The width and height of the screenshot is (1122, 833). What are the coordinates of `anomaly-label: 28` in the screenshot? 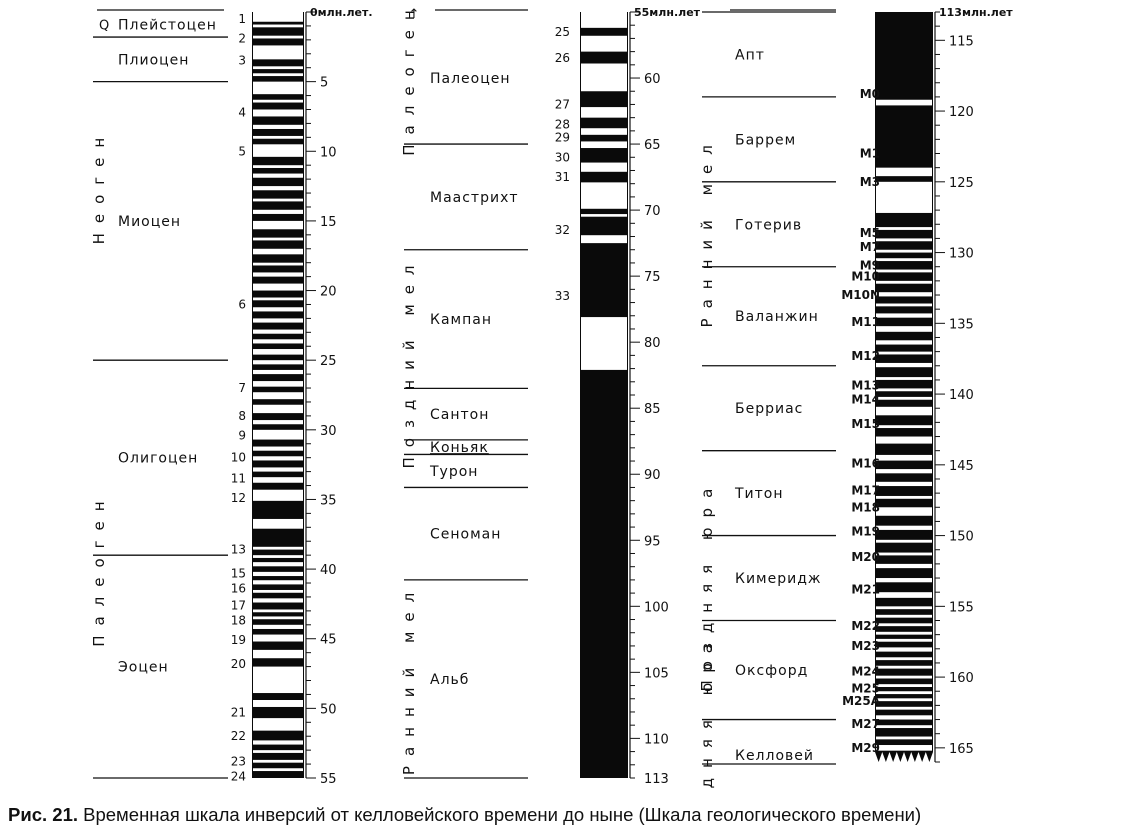 It's located at (562, 124).